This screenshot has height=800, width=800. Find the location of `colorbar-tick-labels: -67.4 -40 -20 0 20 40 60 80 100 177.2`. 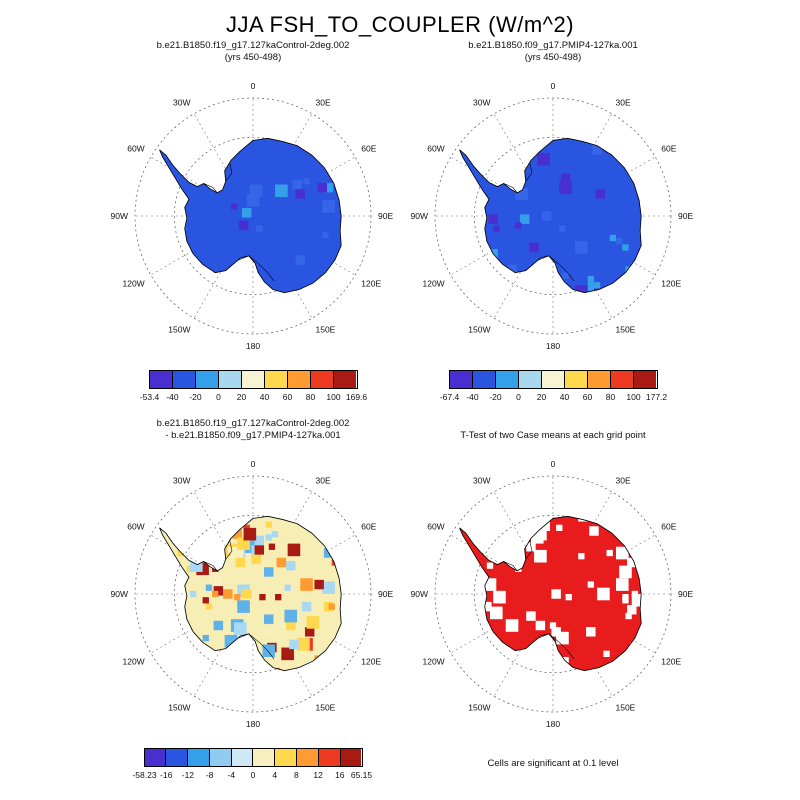

colorbar-tick-labels: -67.4 -40 -20 0 20 40 60 80 100 177.2 is located at coordinates (553, 397).